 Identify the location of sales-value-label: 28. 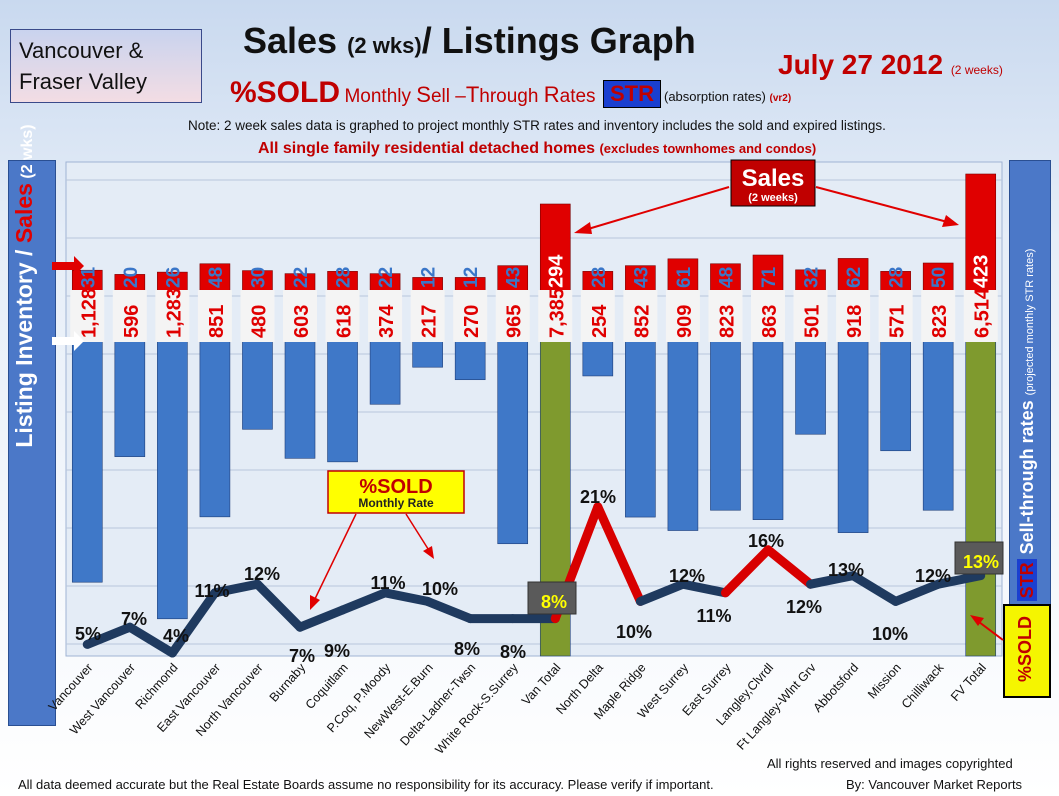
(344, 277).